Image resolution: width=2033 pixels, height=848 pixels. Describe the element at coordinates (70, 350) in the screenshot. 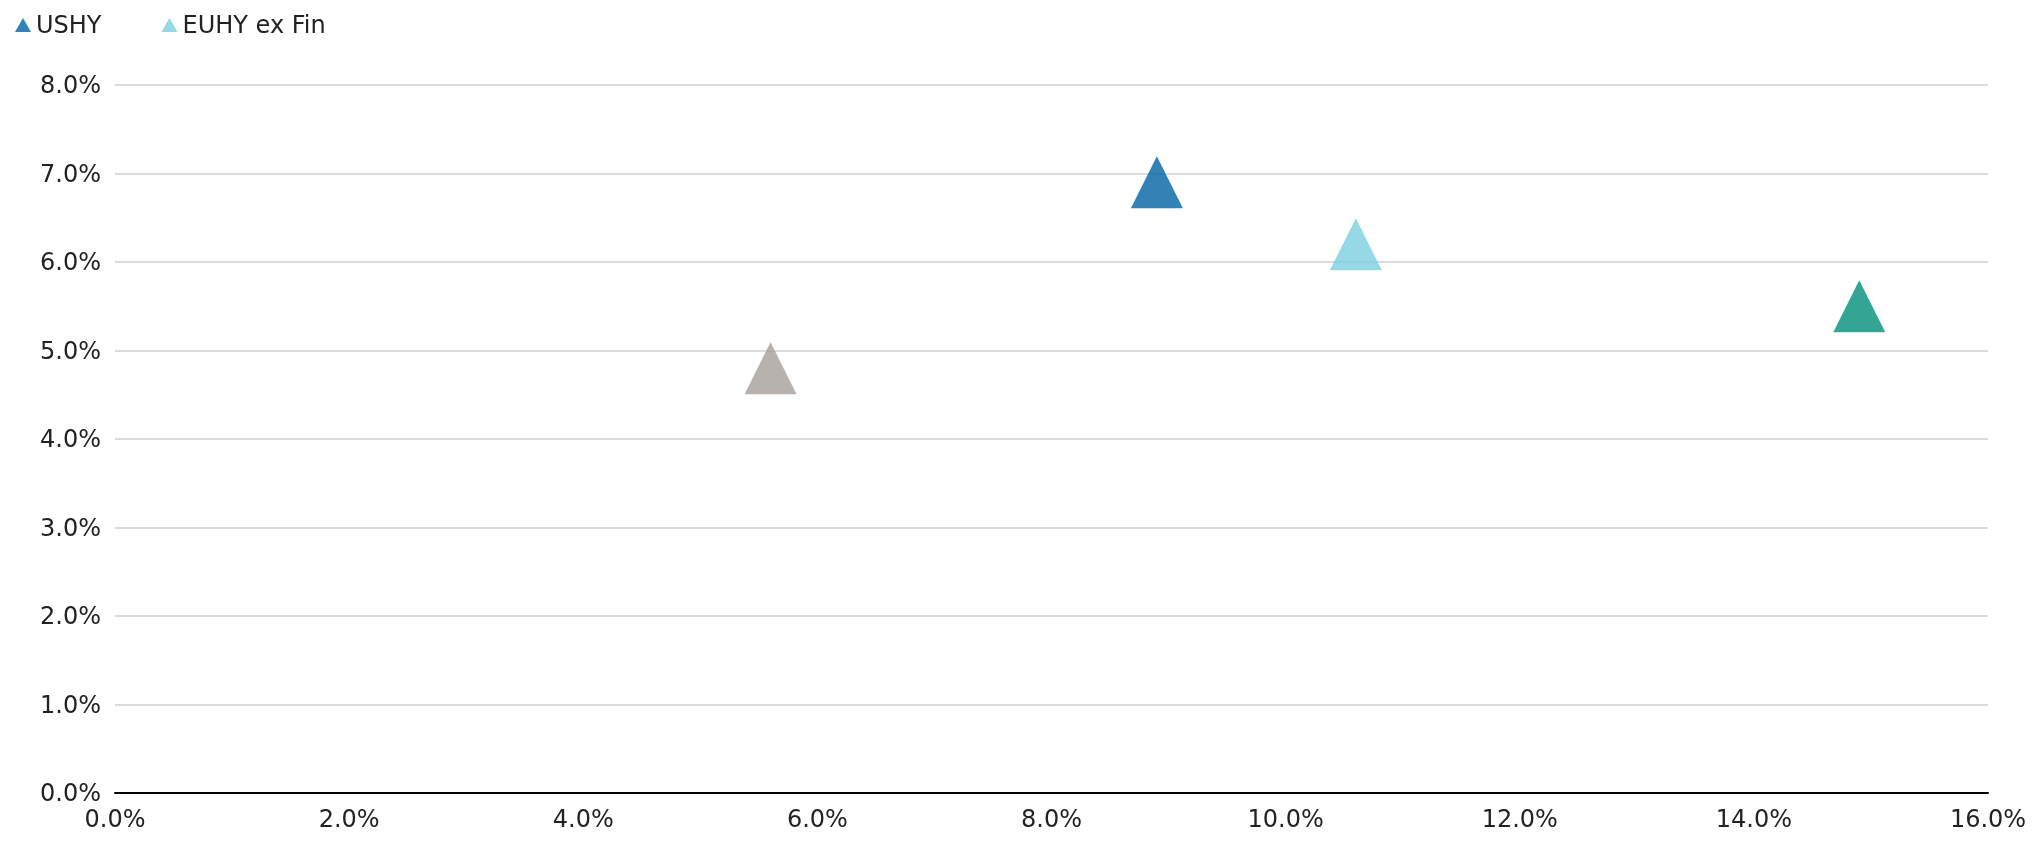

I see `y-tick-label: 5.0%` at that location.